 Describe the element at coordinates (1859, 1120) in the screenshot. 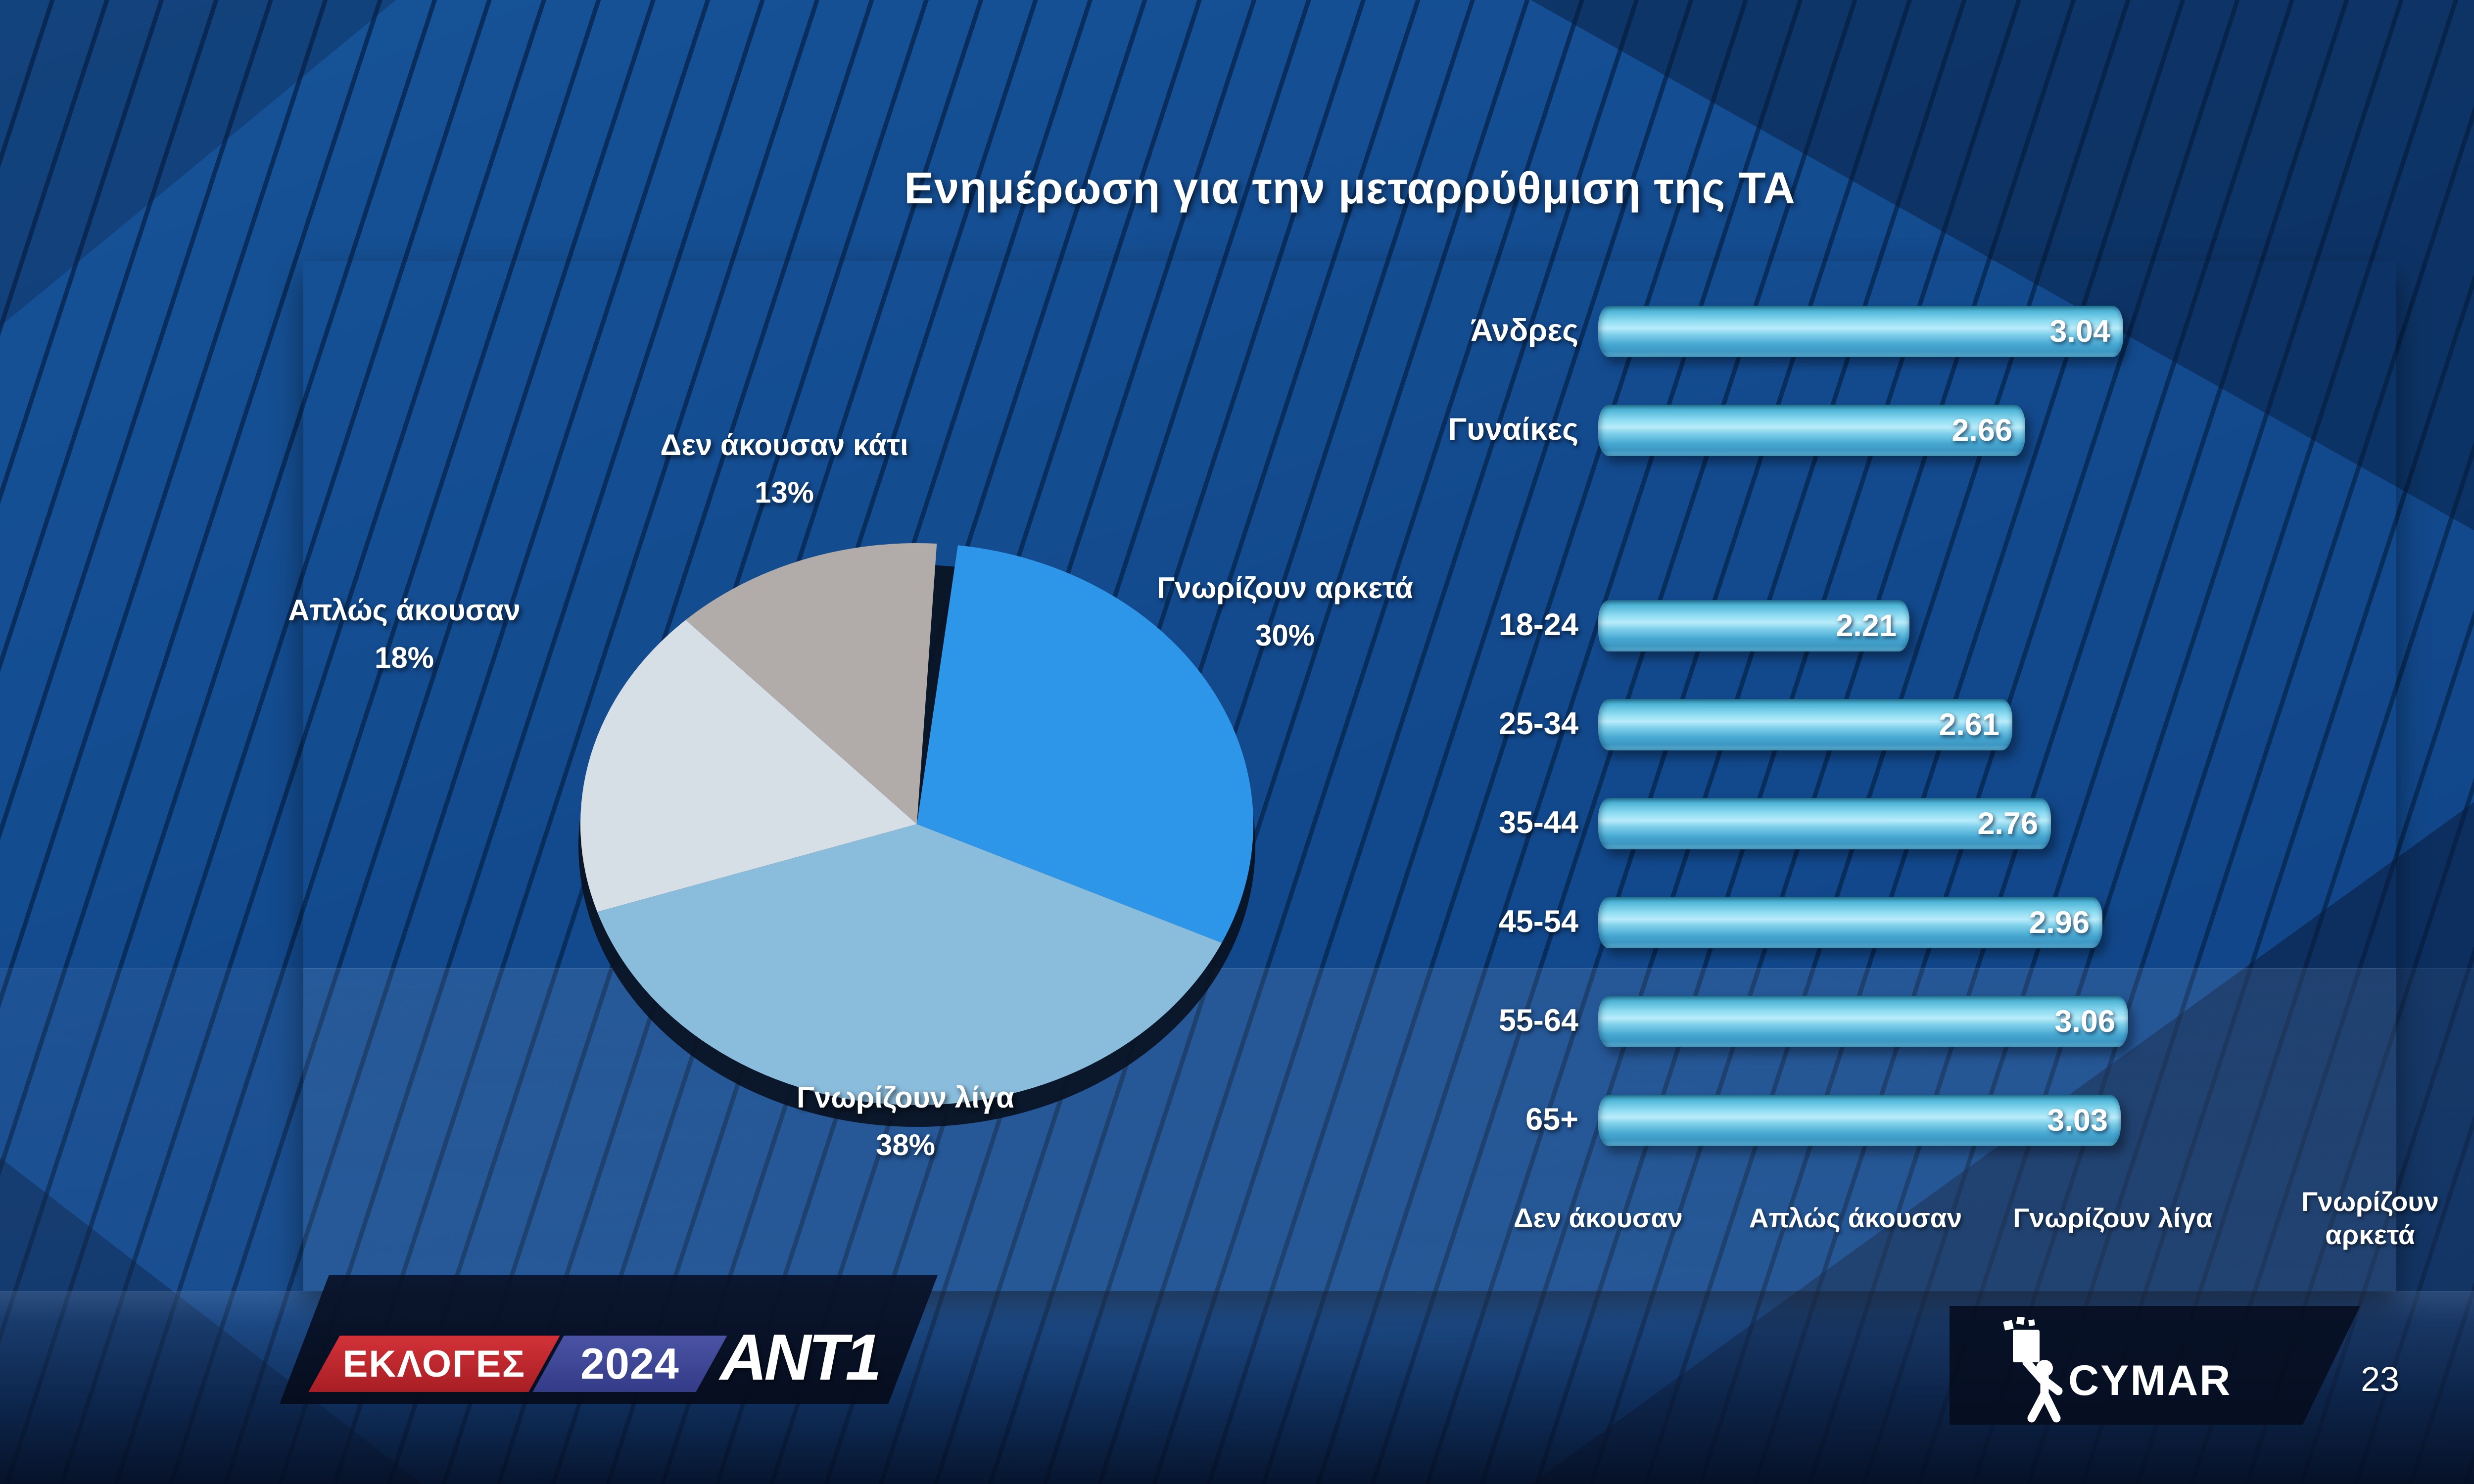

I see `bar: 3.03` at that location.